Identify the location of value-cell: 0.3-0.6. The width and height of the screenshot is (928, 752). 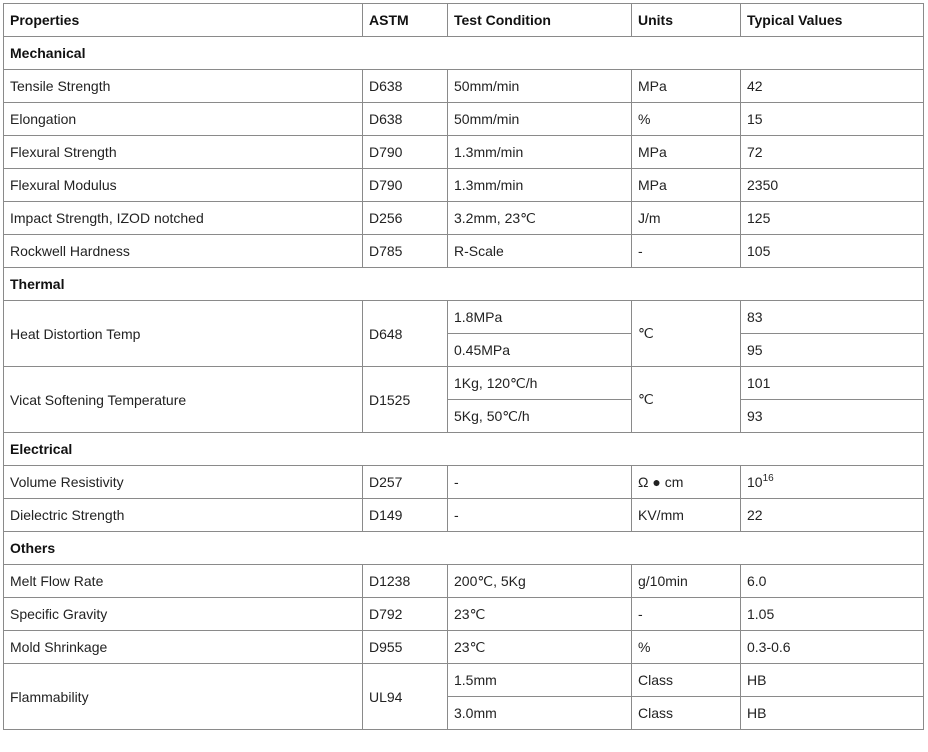
(832, 647).